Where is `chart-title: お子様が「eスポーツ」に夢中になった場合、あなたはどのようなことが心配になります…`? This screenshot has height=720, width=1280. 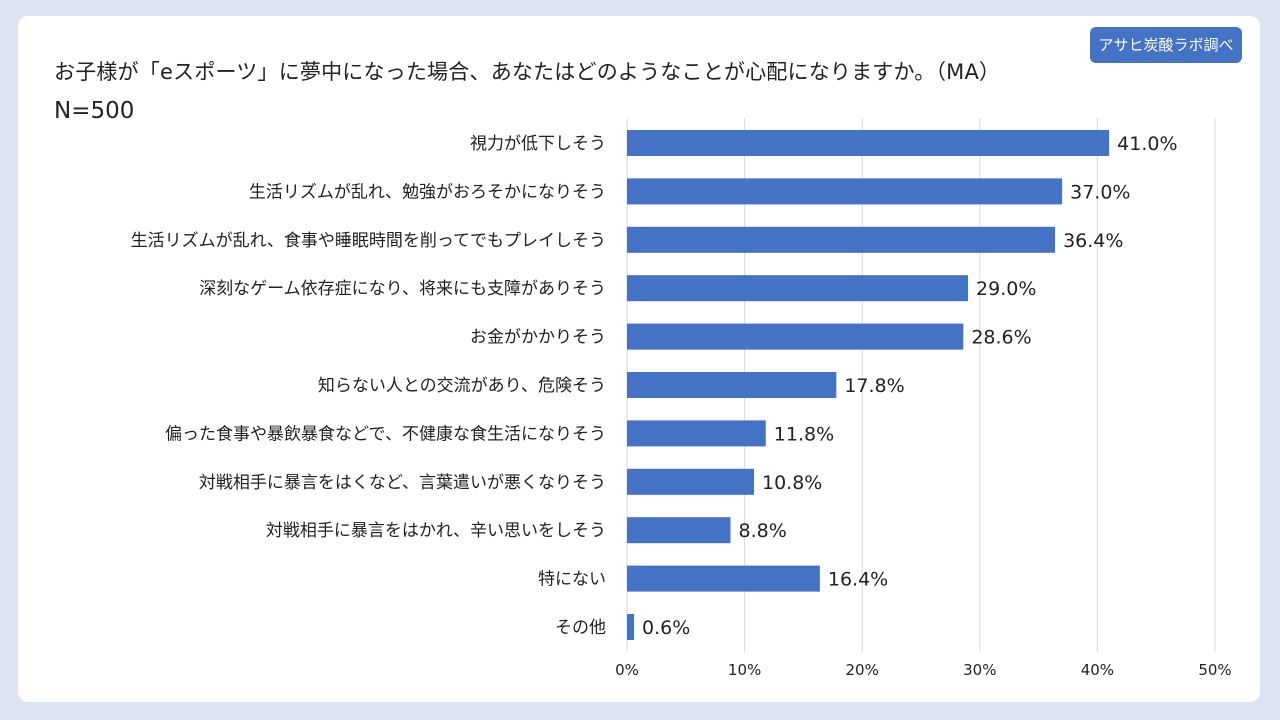
chart-title: お子様が「eスポーツ」に夢中になった場合、あなたはどのようなことが心配になります… is located at coordinates (527, 72).